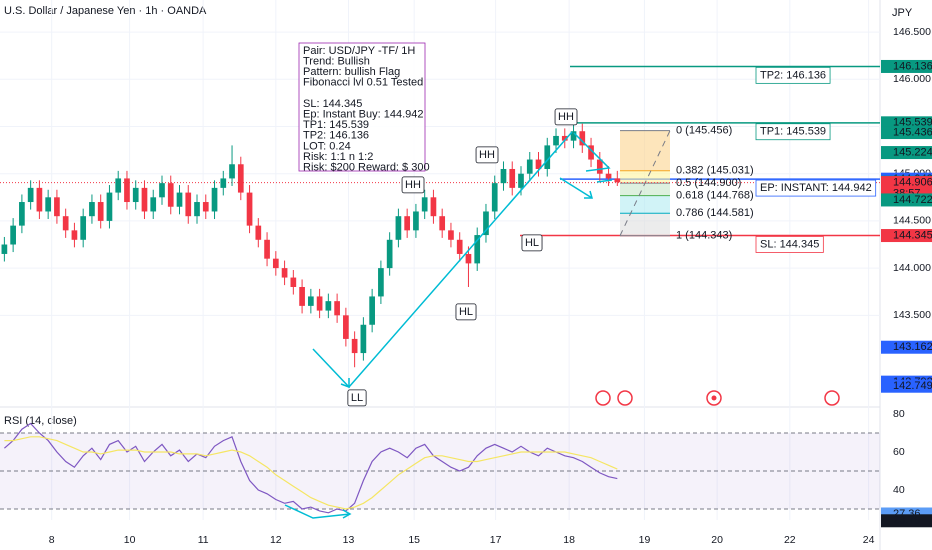 The height and width of the screenshot is (550, 932). What do you see at coordinates (311, 473) in the screenshot?
I see `rsi-line` at bounding box center [311, 473].